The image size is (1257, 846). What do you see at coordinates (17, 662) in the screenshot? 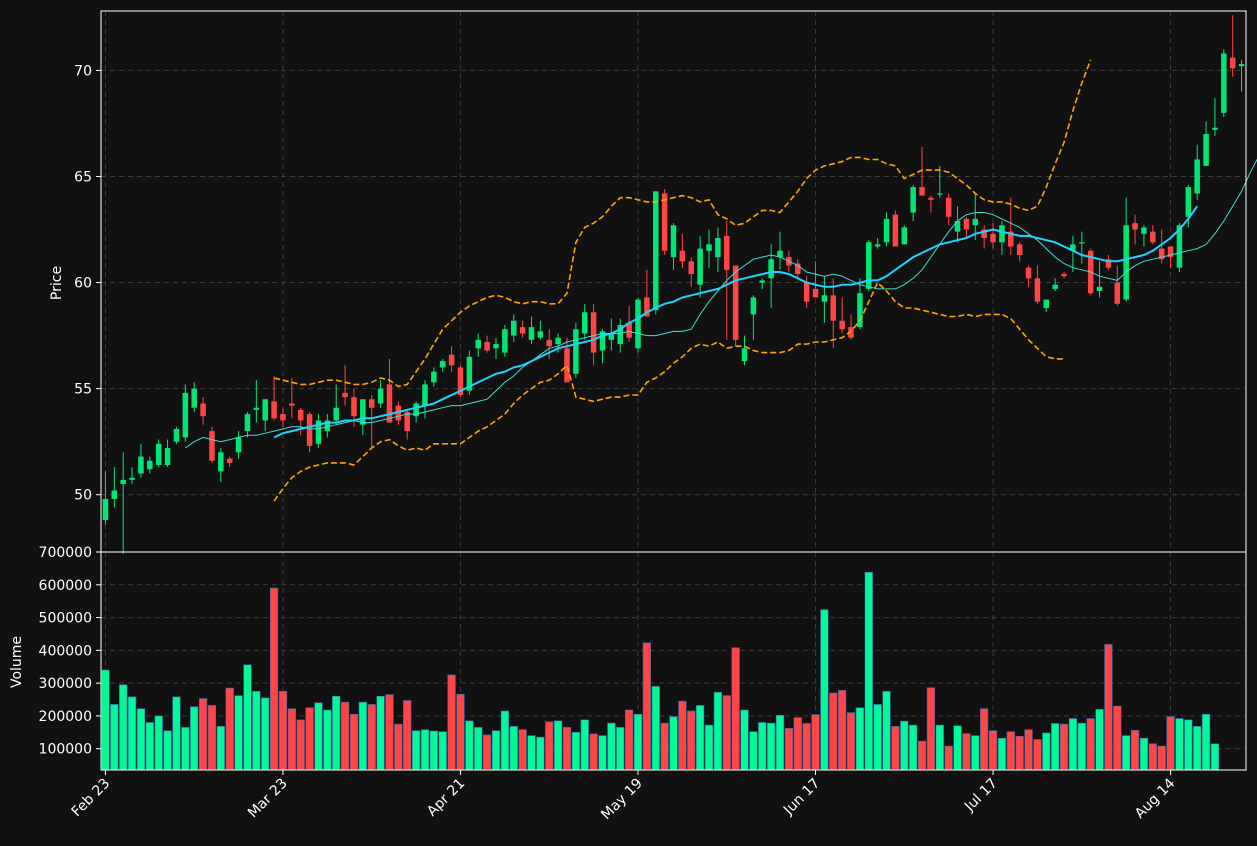
I see `volume-axis-label: Volume` at bounding box center [17, 662].